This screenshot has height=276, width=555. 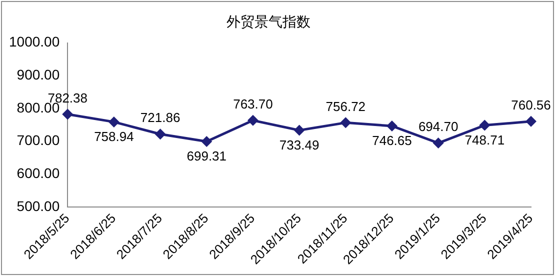 I want to click on y-tick-label: 1000.00, so click(x=34, y=42).